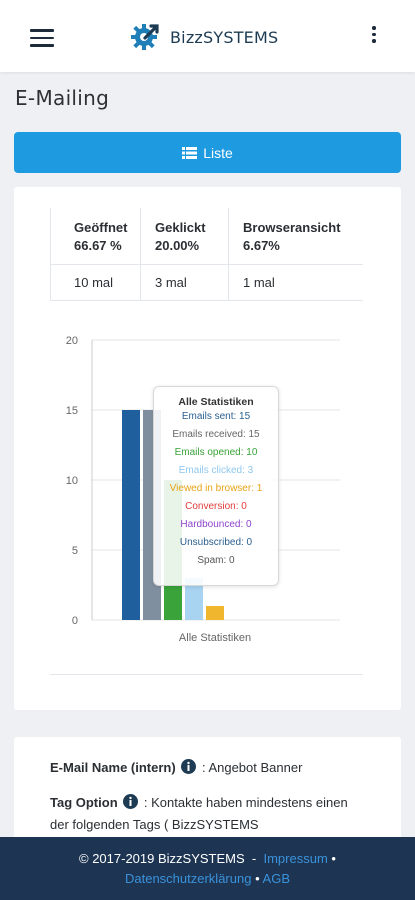 This screenshot has width=415, height=900. Describe the element at coordinates (206, 674) in the screenshot. I see `chart-divider` at that location.